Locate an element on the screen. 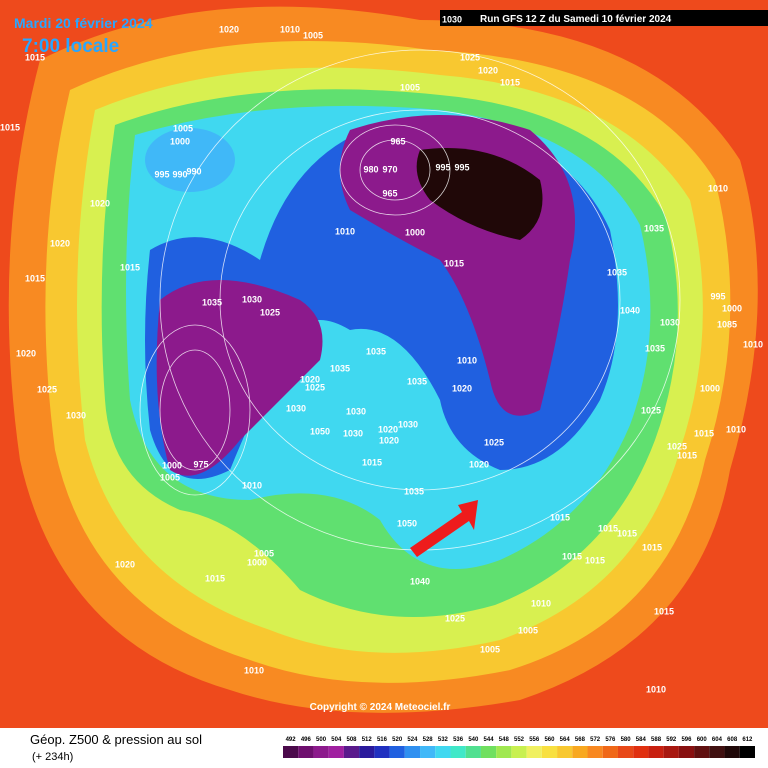 Image resolution: width=768 pixels, height=768 pixels. colorbar-label: 552 is located at coordinates (519, 740).